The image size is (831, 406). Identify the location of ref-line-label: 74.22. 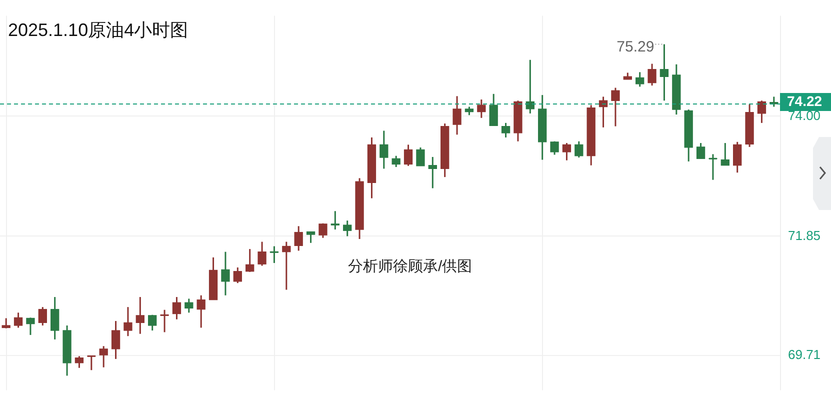
(804, 100).